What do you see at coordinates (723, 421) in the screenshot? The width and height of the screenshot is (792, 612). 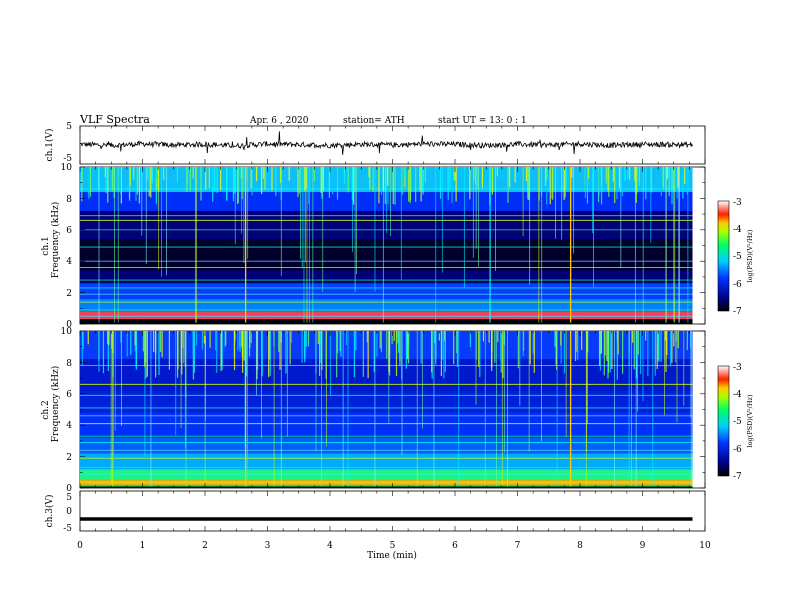 I see `colorbar-ch2-gradient` at bounding box center [723, 421].